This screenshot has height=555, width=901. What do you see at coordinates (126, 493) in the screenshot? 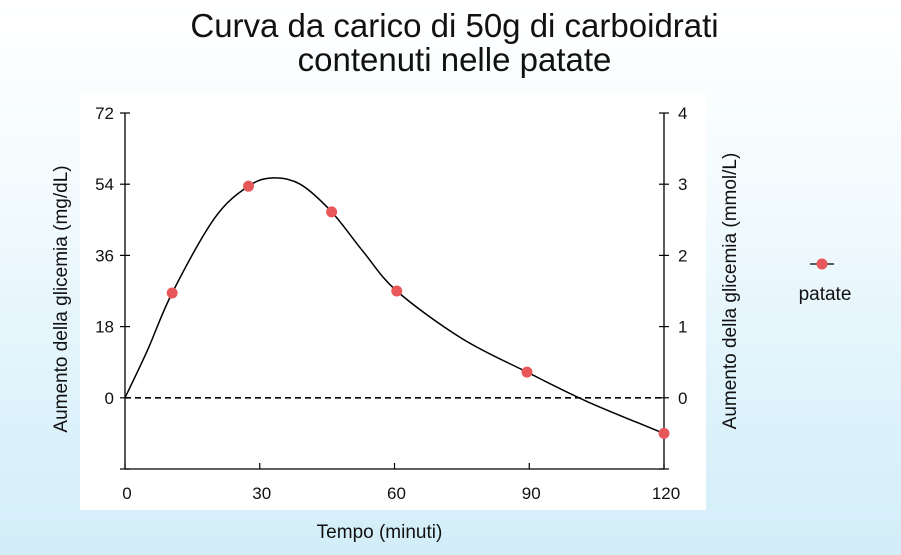
I see `x-tick-label: 0` at bounding box center [126, 493].